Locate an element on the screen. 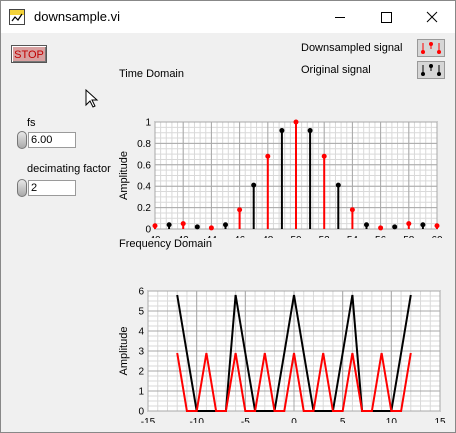 The width and height of the screenshot is (456, 433). x-tick-label: 58 is located at coordinates (409, 236).